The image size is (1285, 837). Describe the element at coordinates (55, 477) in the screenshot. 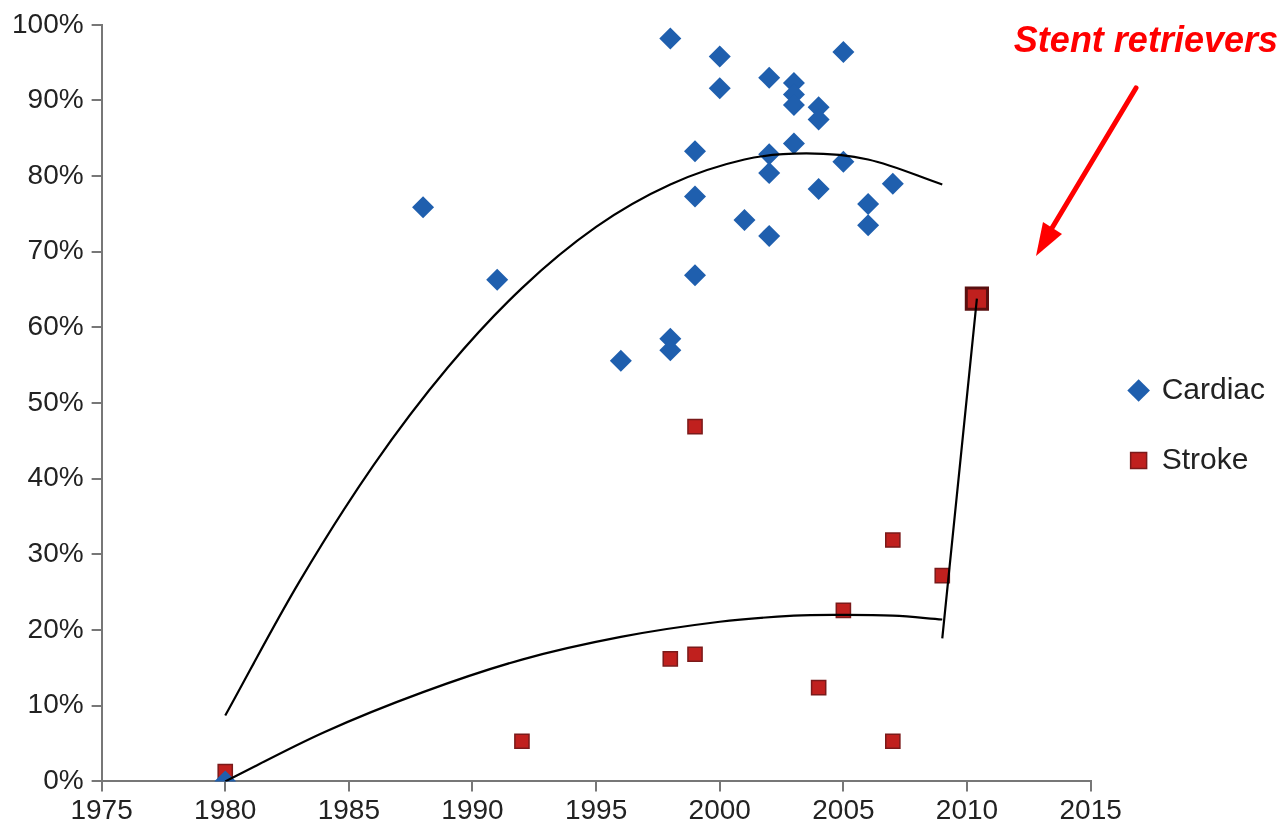

I see `y-tick-label: 40%` at that location.